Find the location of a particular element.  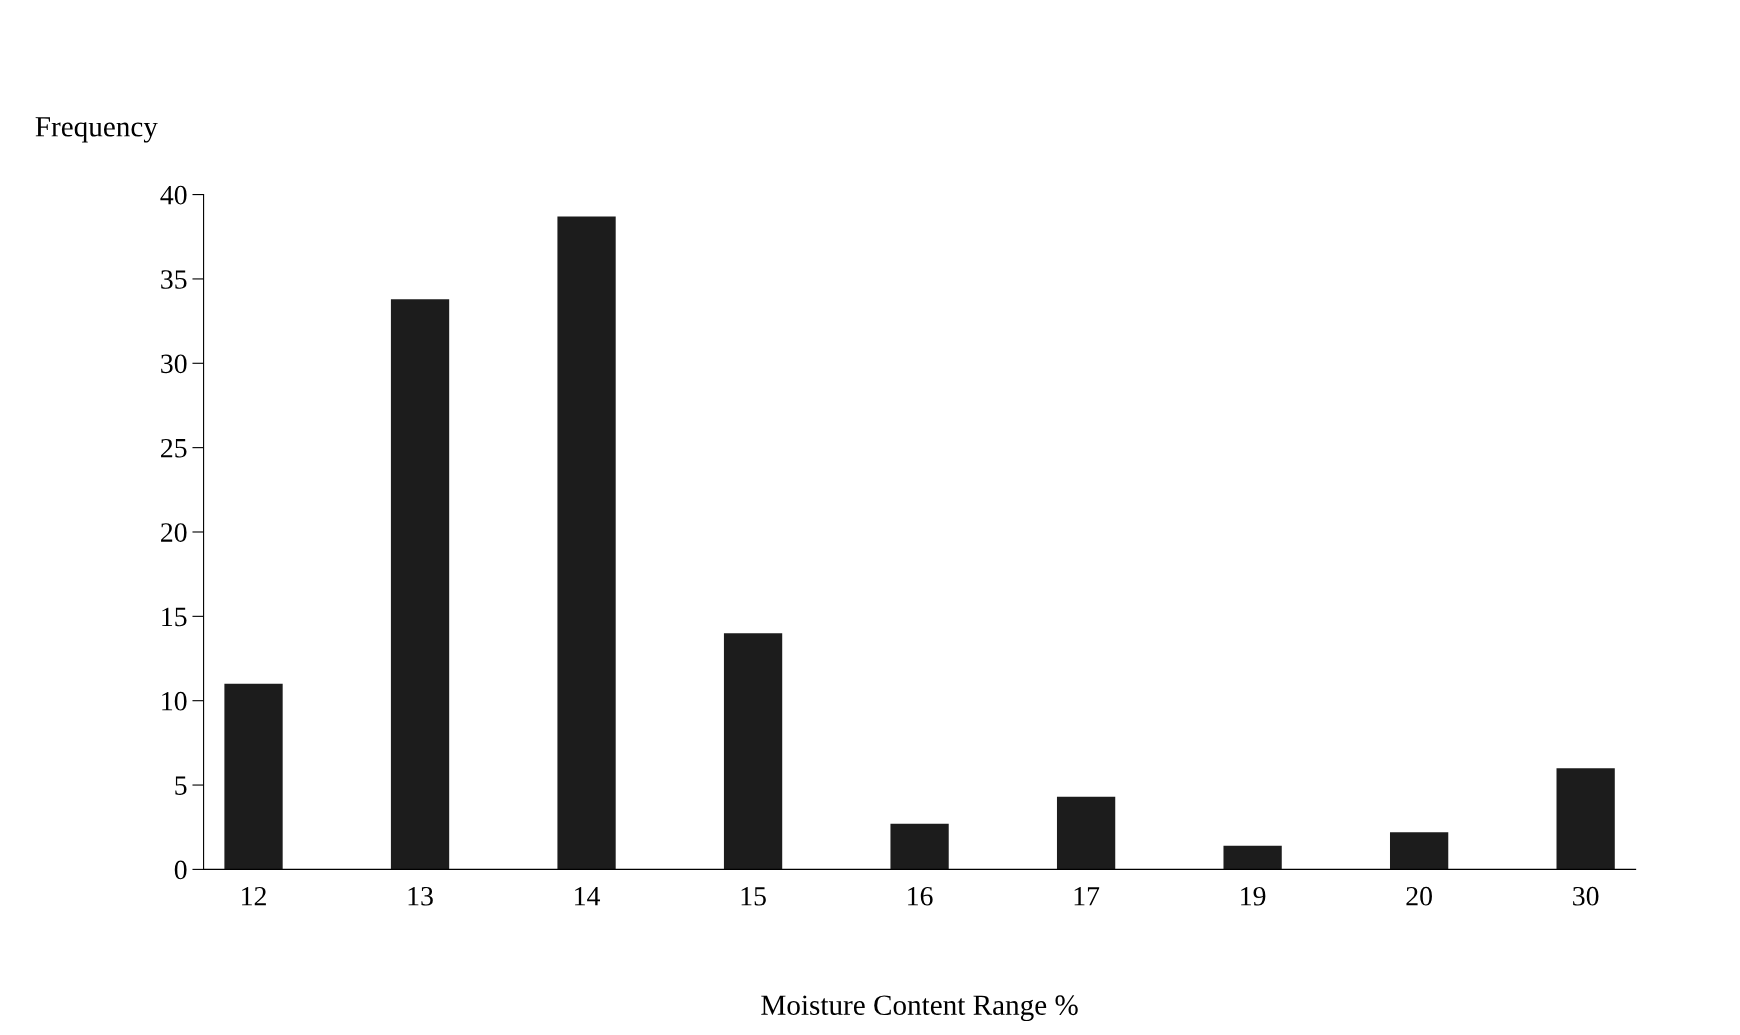

x-axis-title: Moisture Content Range % is located at coordinates (919, 1008).